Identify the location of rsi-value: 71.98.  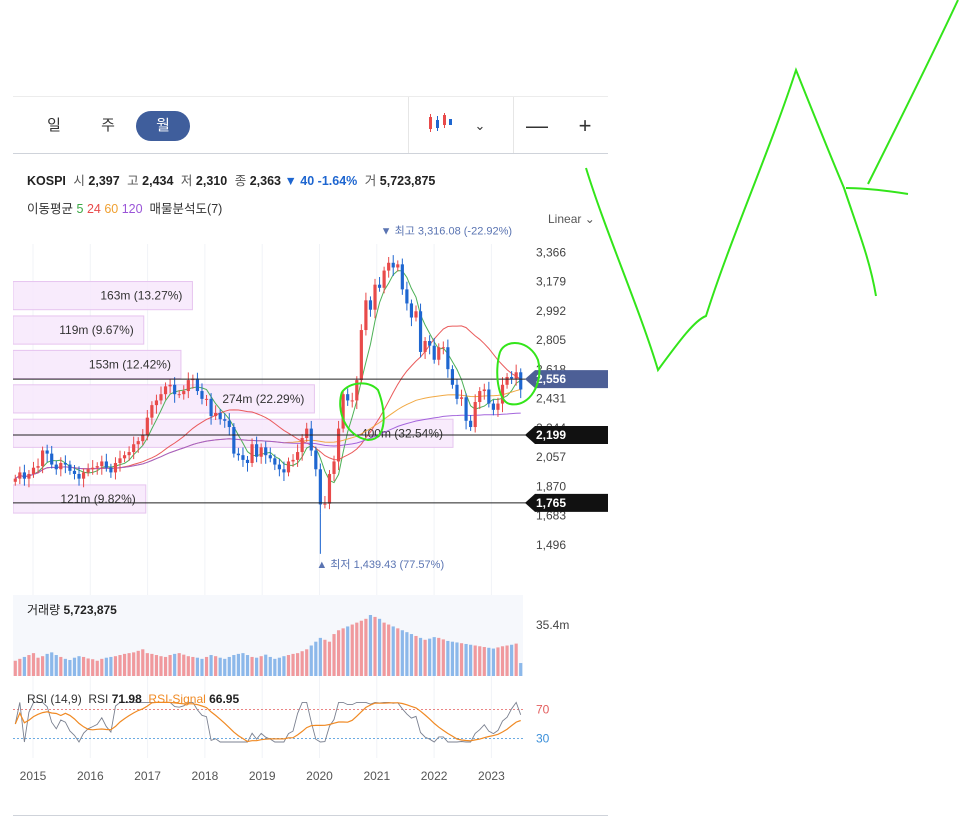
(126, 699).